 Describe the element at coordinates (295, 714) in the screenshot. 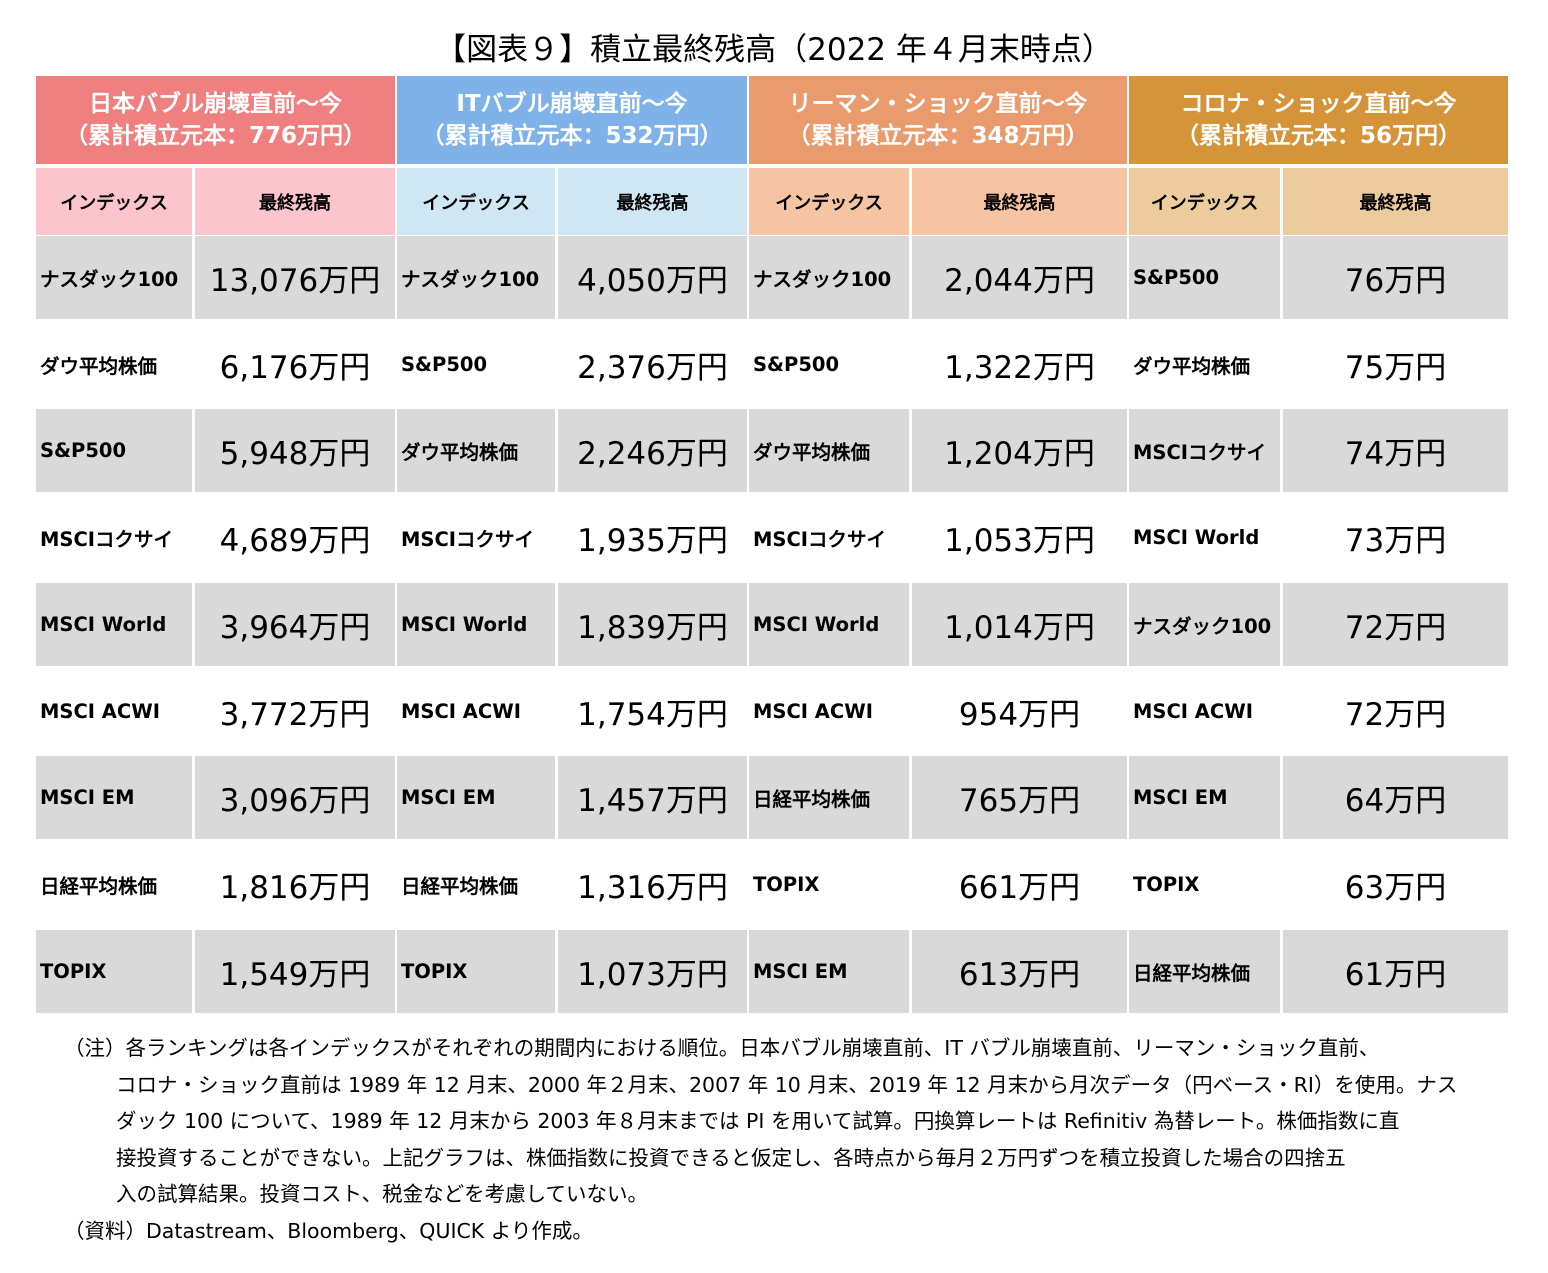

I see `final-balance-value: 3,772万円` at that location.